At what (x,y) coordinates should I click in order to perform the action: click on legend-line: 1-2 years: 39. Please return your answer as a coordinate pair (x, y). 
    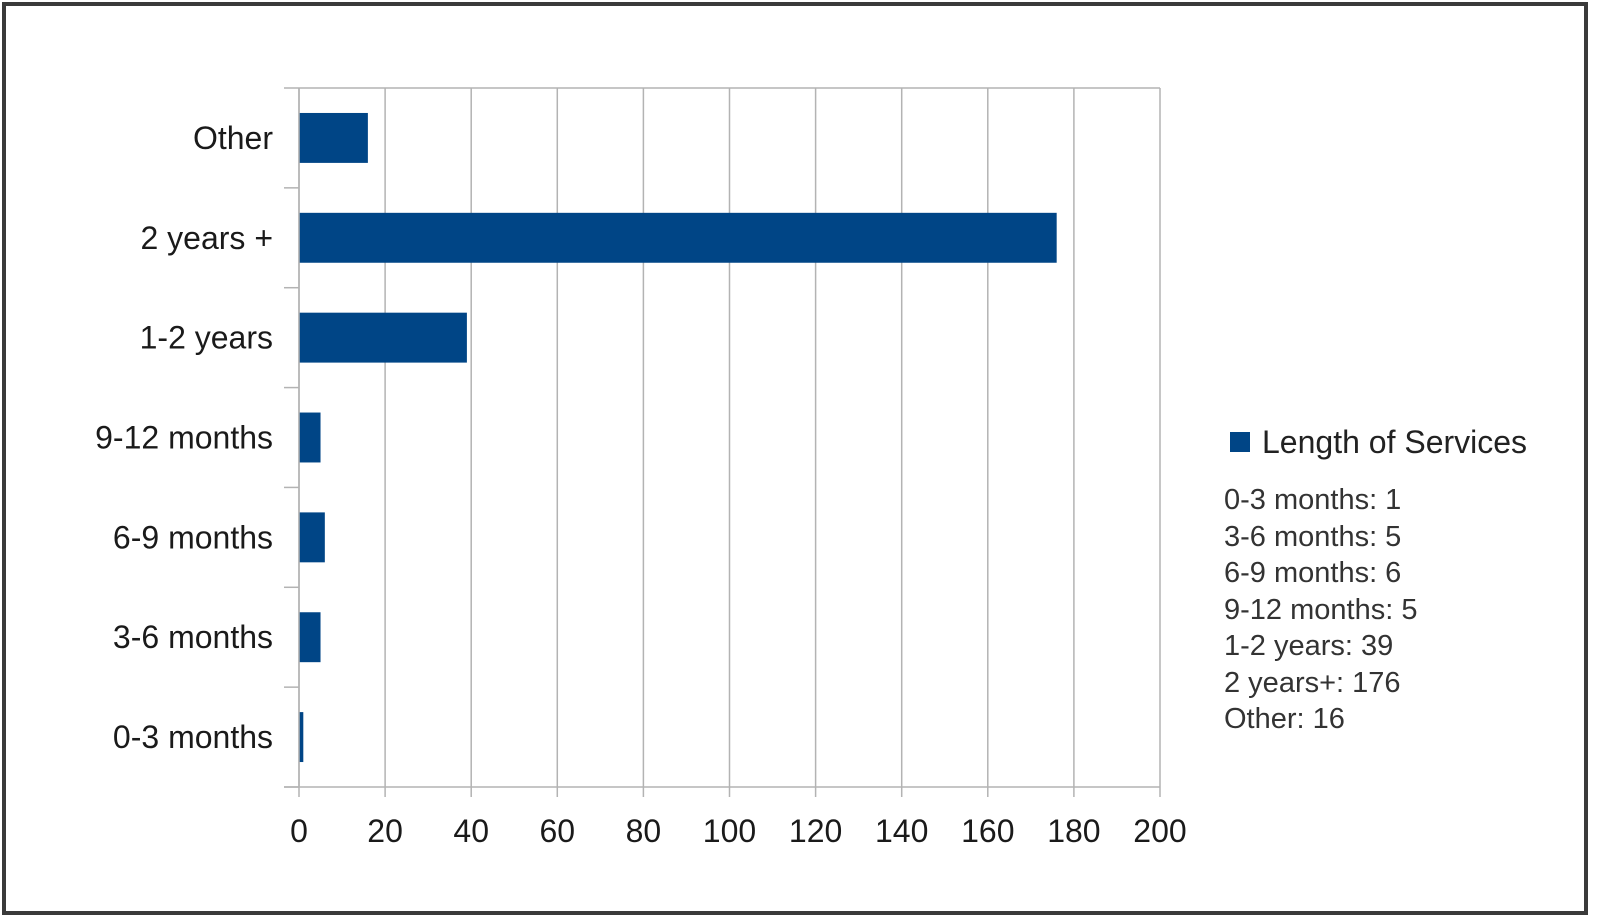
    Looking at the image, I should click on (1309, 646).